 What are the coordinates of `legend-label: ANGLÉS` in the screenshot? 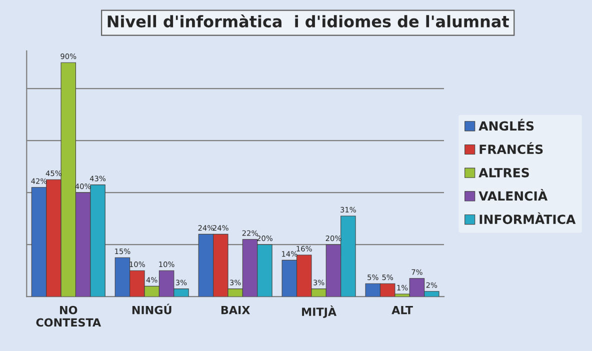 It's located at (506, 124).